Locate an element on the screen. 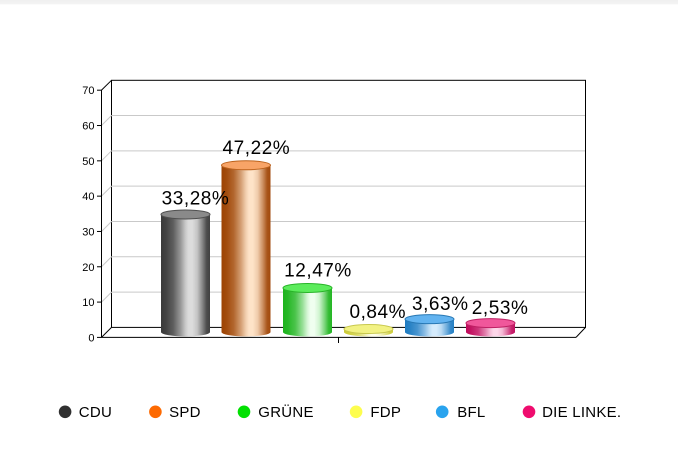 This screenshot has height=455, width=678. svg-text: 33,28% is located at coordinates (196, 199).